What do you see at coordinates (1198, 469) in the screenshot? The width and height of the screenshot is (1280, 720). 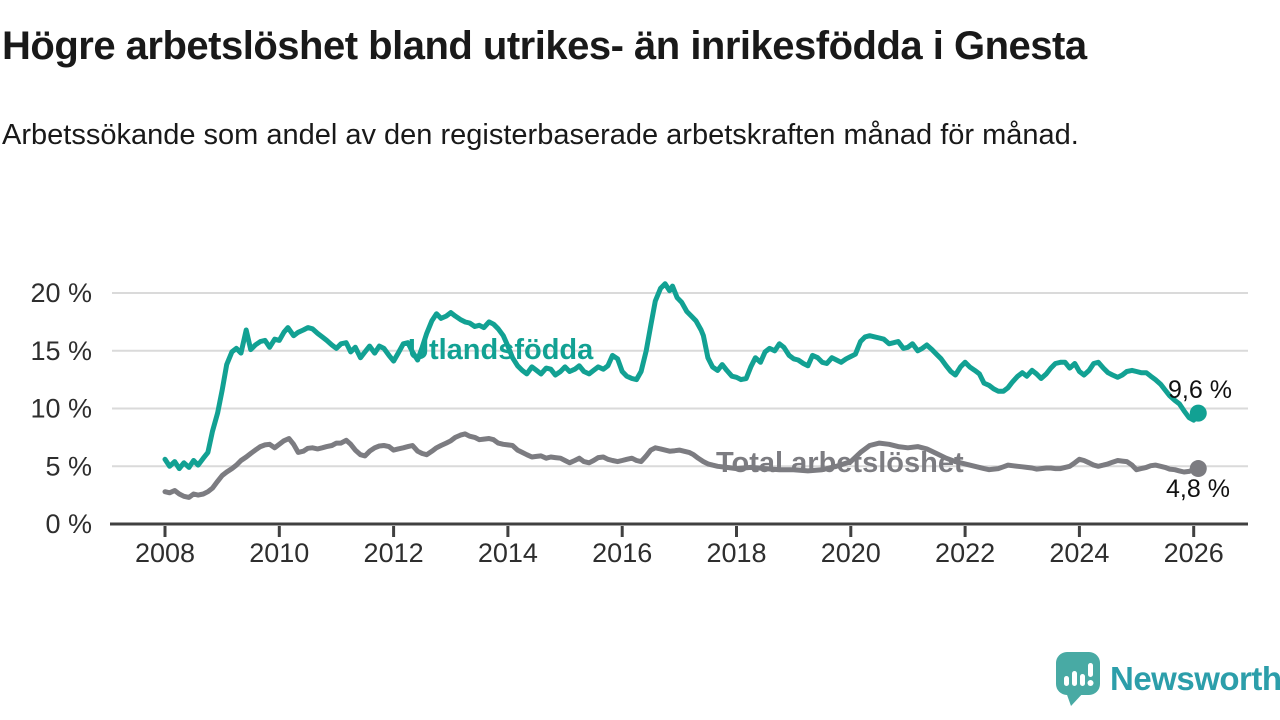 I see `end-dot-total-arbetsloshet` at bounding box center [1198, 469].